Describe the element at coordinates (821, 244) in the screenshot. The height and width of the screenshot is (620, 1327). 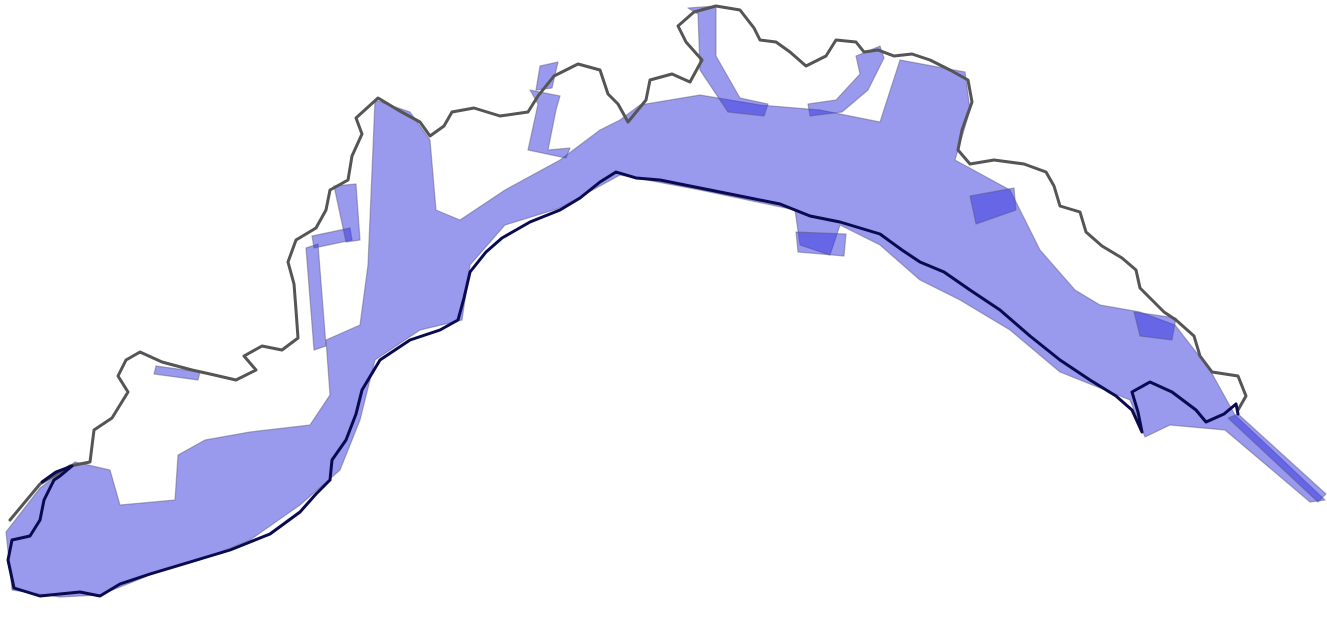
I see `coverage-strip-bay` at that location.